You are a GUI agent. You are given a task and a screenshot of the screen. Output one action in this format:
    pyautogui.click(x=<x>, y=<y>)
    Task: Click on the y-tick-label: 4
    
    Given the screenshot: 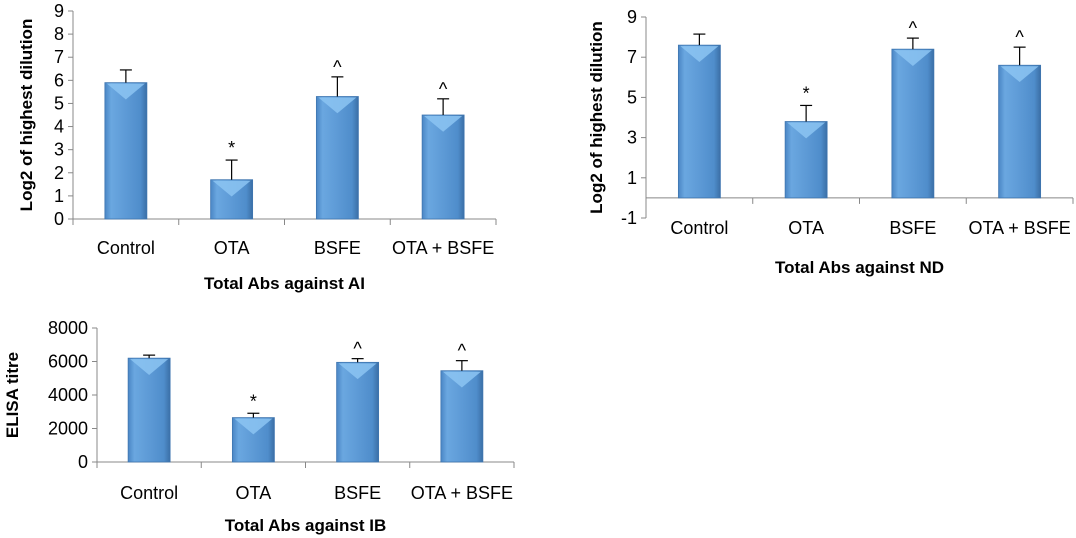 What is the action you would take?
    pyautogui.click(x=59, y=127)
    